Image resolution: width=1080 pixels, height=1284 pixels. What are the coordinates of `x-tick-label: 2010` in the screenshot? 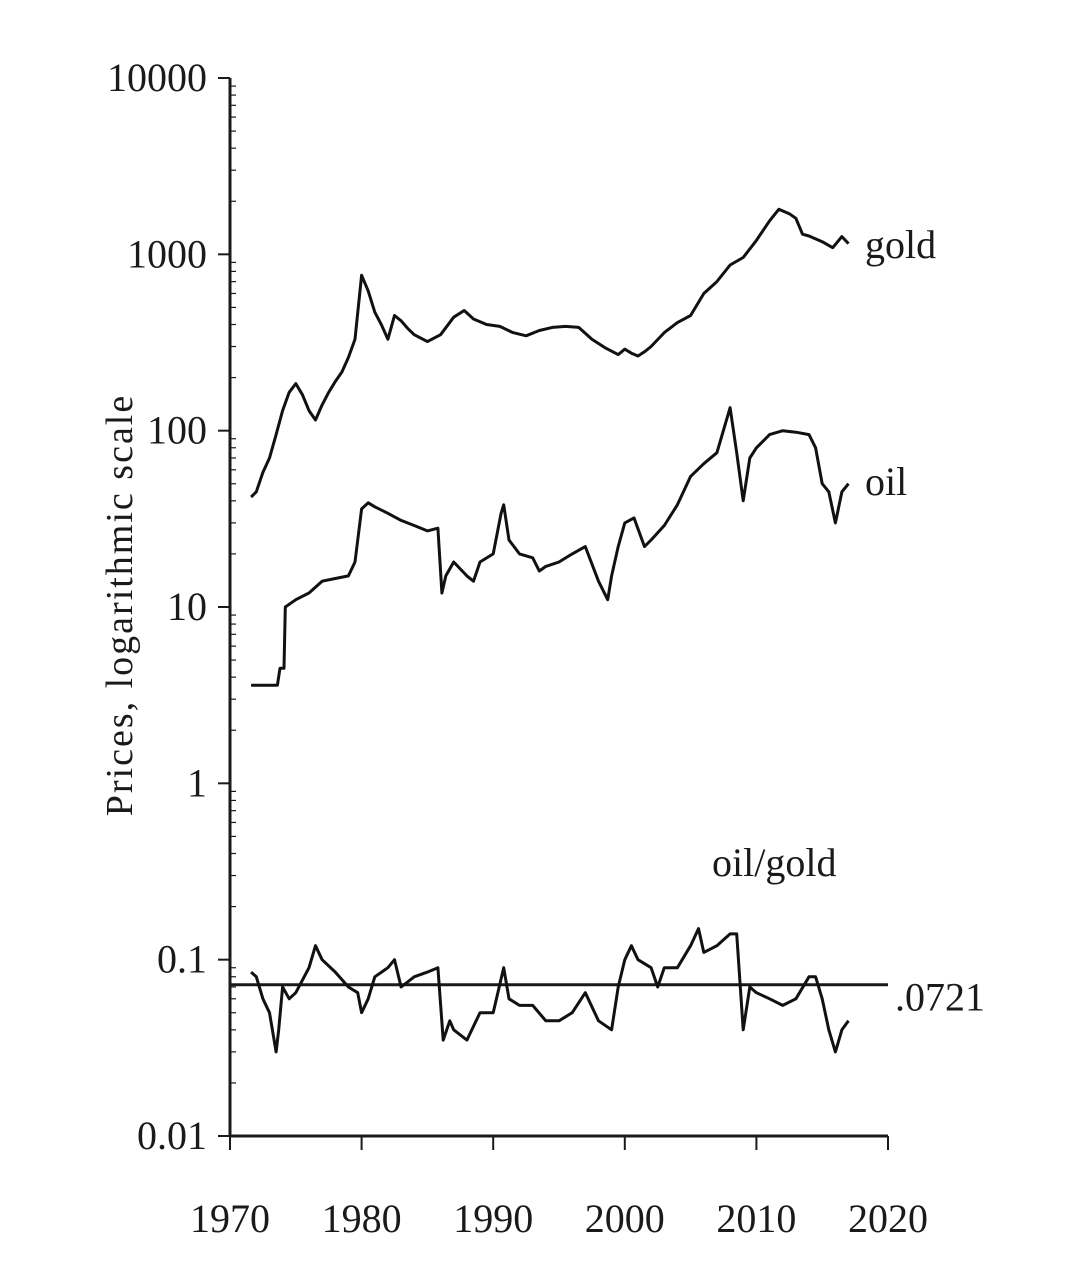 It's located at (756, 1218).